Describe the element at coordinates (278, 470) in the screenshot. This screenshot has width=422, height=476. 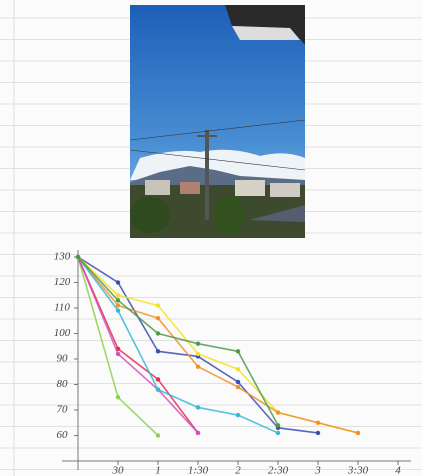
I see `x-tick-label: 2:30` at that location.